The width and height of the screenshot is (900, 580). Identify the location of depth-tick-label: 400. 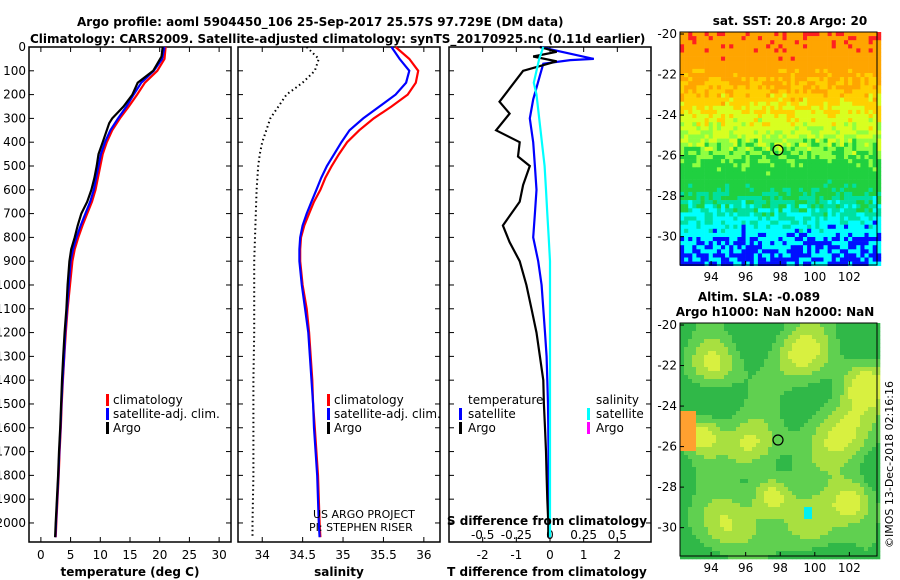
(14, 142).